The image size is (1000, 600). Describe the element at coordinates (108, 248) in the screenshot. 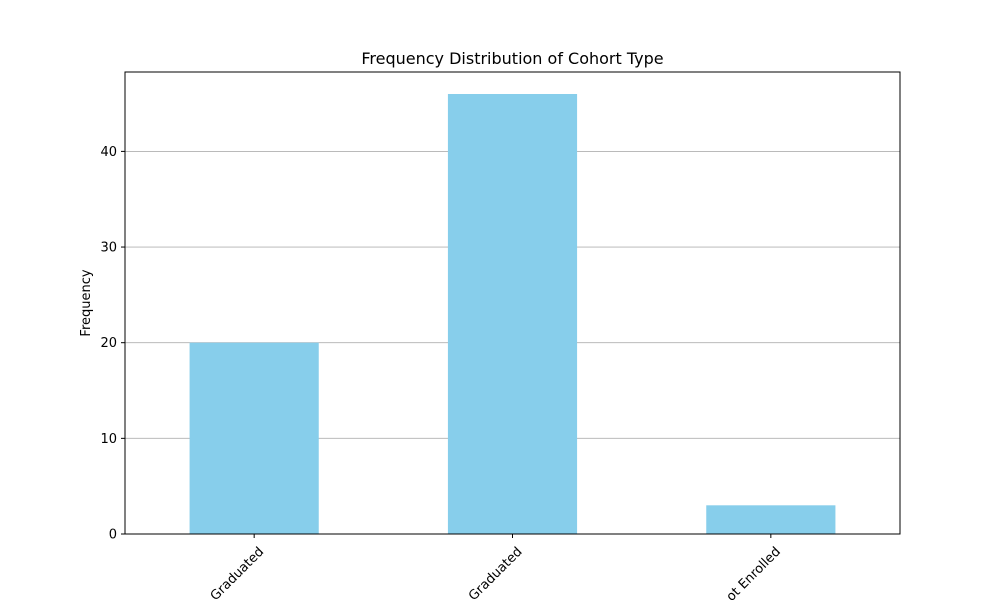

I see `y-tick-label: 30` at that location.